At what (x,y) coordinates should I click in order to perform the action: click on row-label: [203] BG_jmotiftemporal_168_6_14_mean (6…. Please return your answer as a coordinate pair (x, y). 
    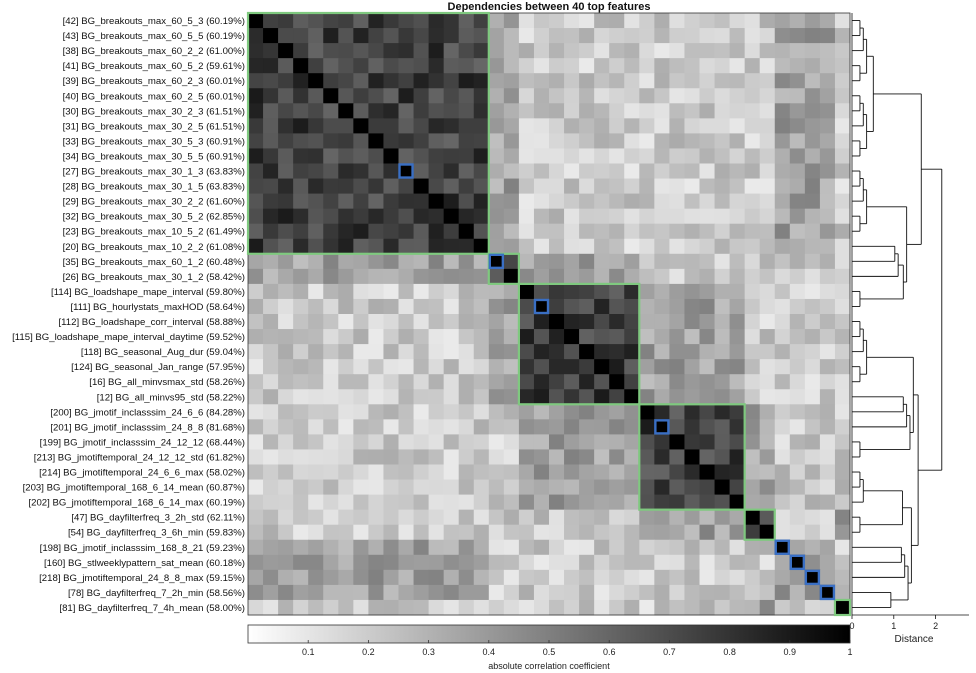
    Looking at the image, I should click on (134, 488).